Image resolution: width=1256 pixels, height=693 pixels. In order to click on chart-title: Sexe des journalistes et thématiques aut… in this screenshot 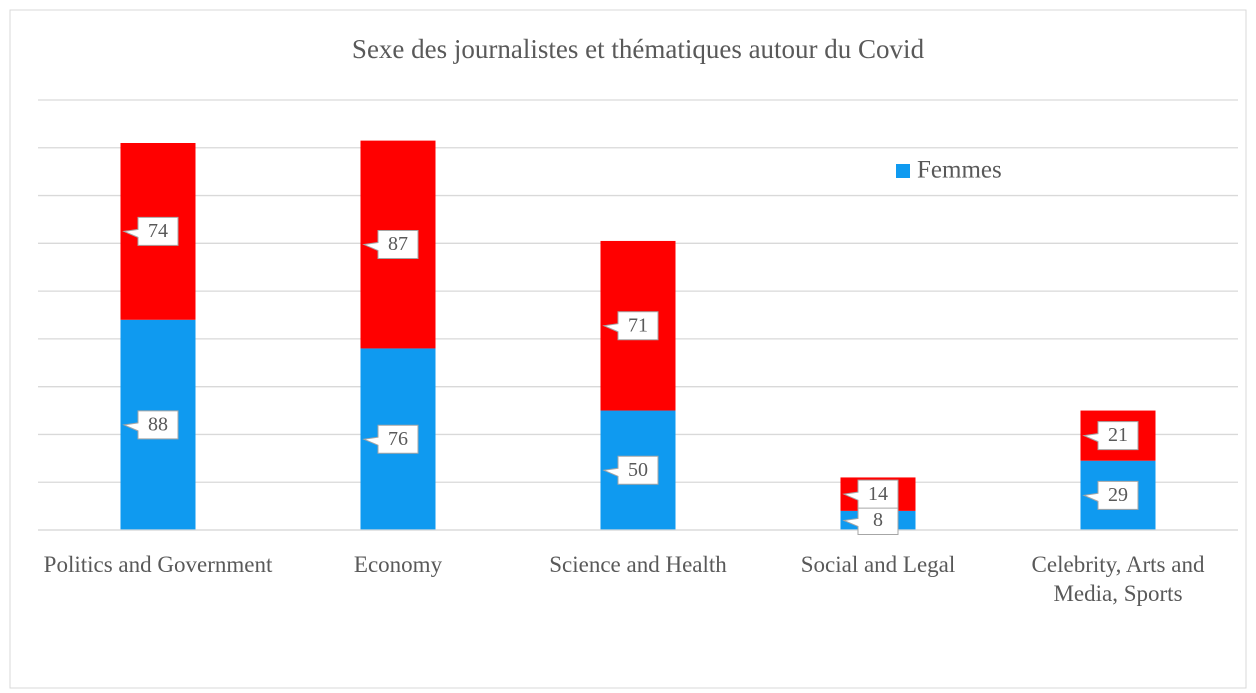, I will do `click(638, 49)`.